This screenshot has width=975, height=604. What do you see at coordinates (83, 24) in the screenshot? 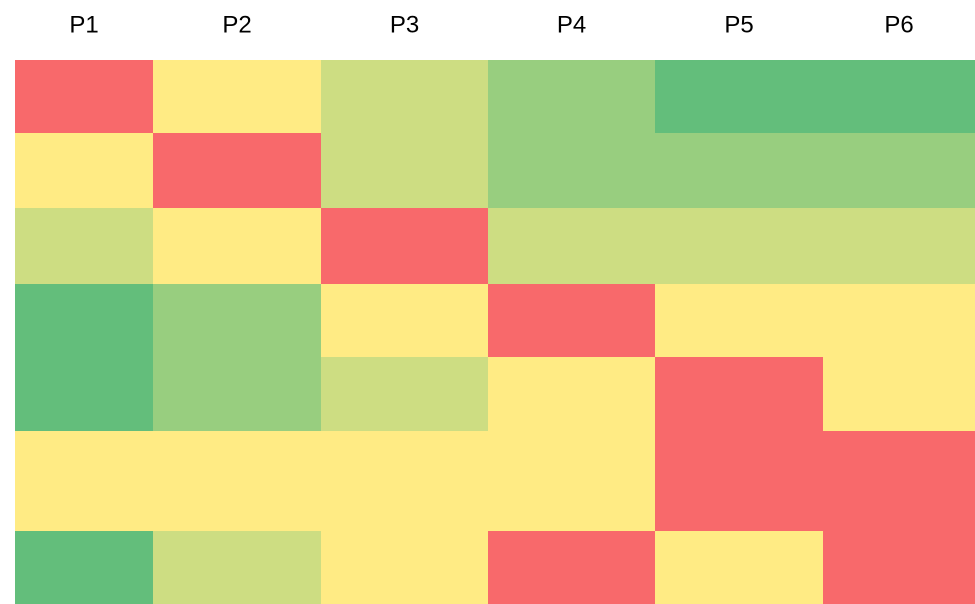
I see `column-header: P1` at bounding box center [83, 24].